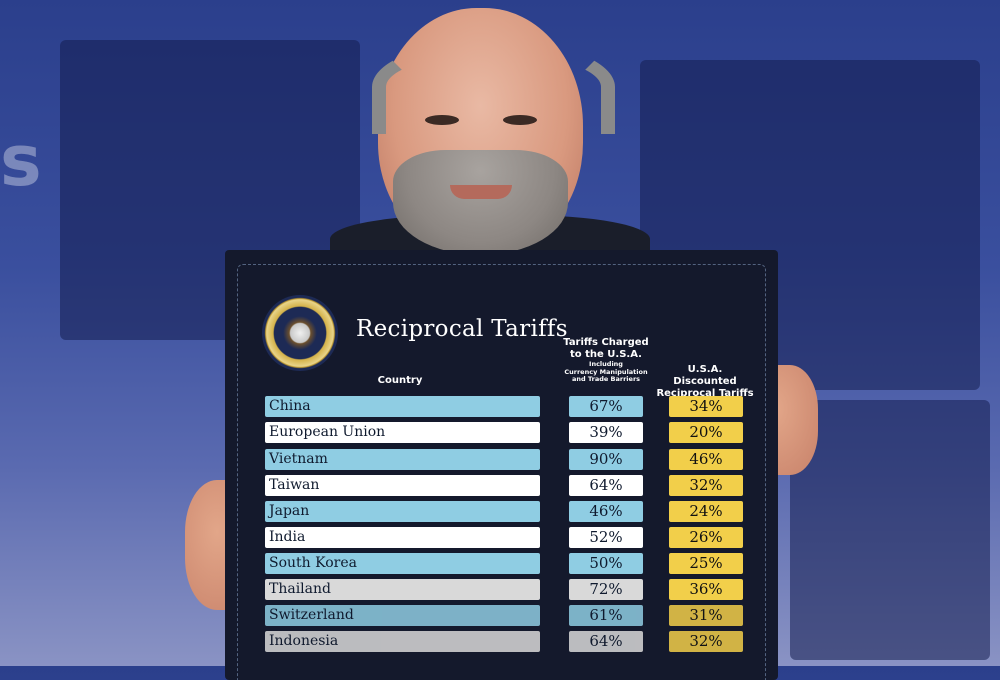  Describe the element at coordinates (493, 87) in the screenshot. I see `person-hair` at that location.